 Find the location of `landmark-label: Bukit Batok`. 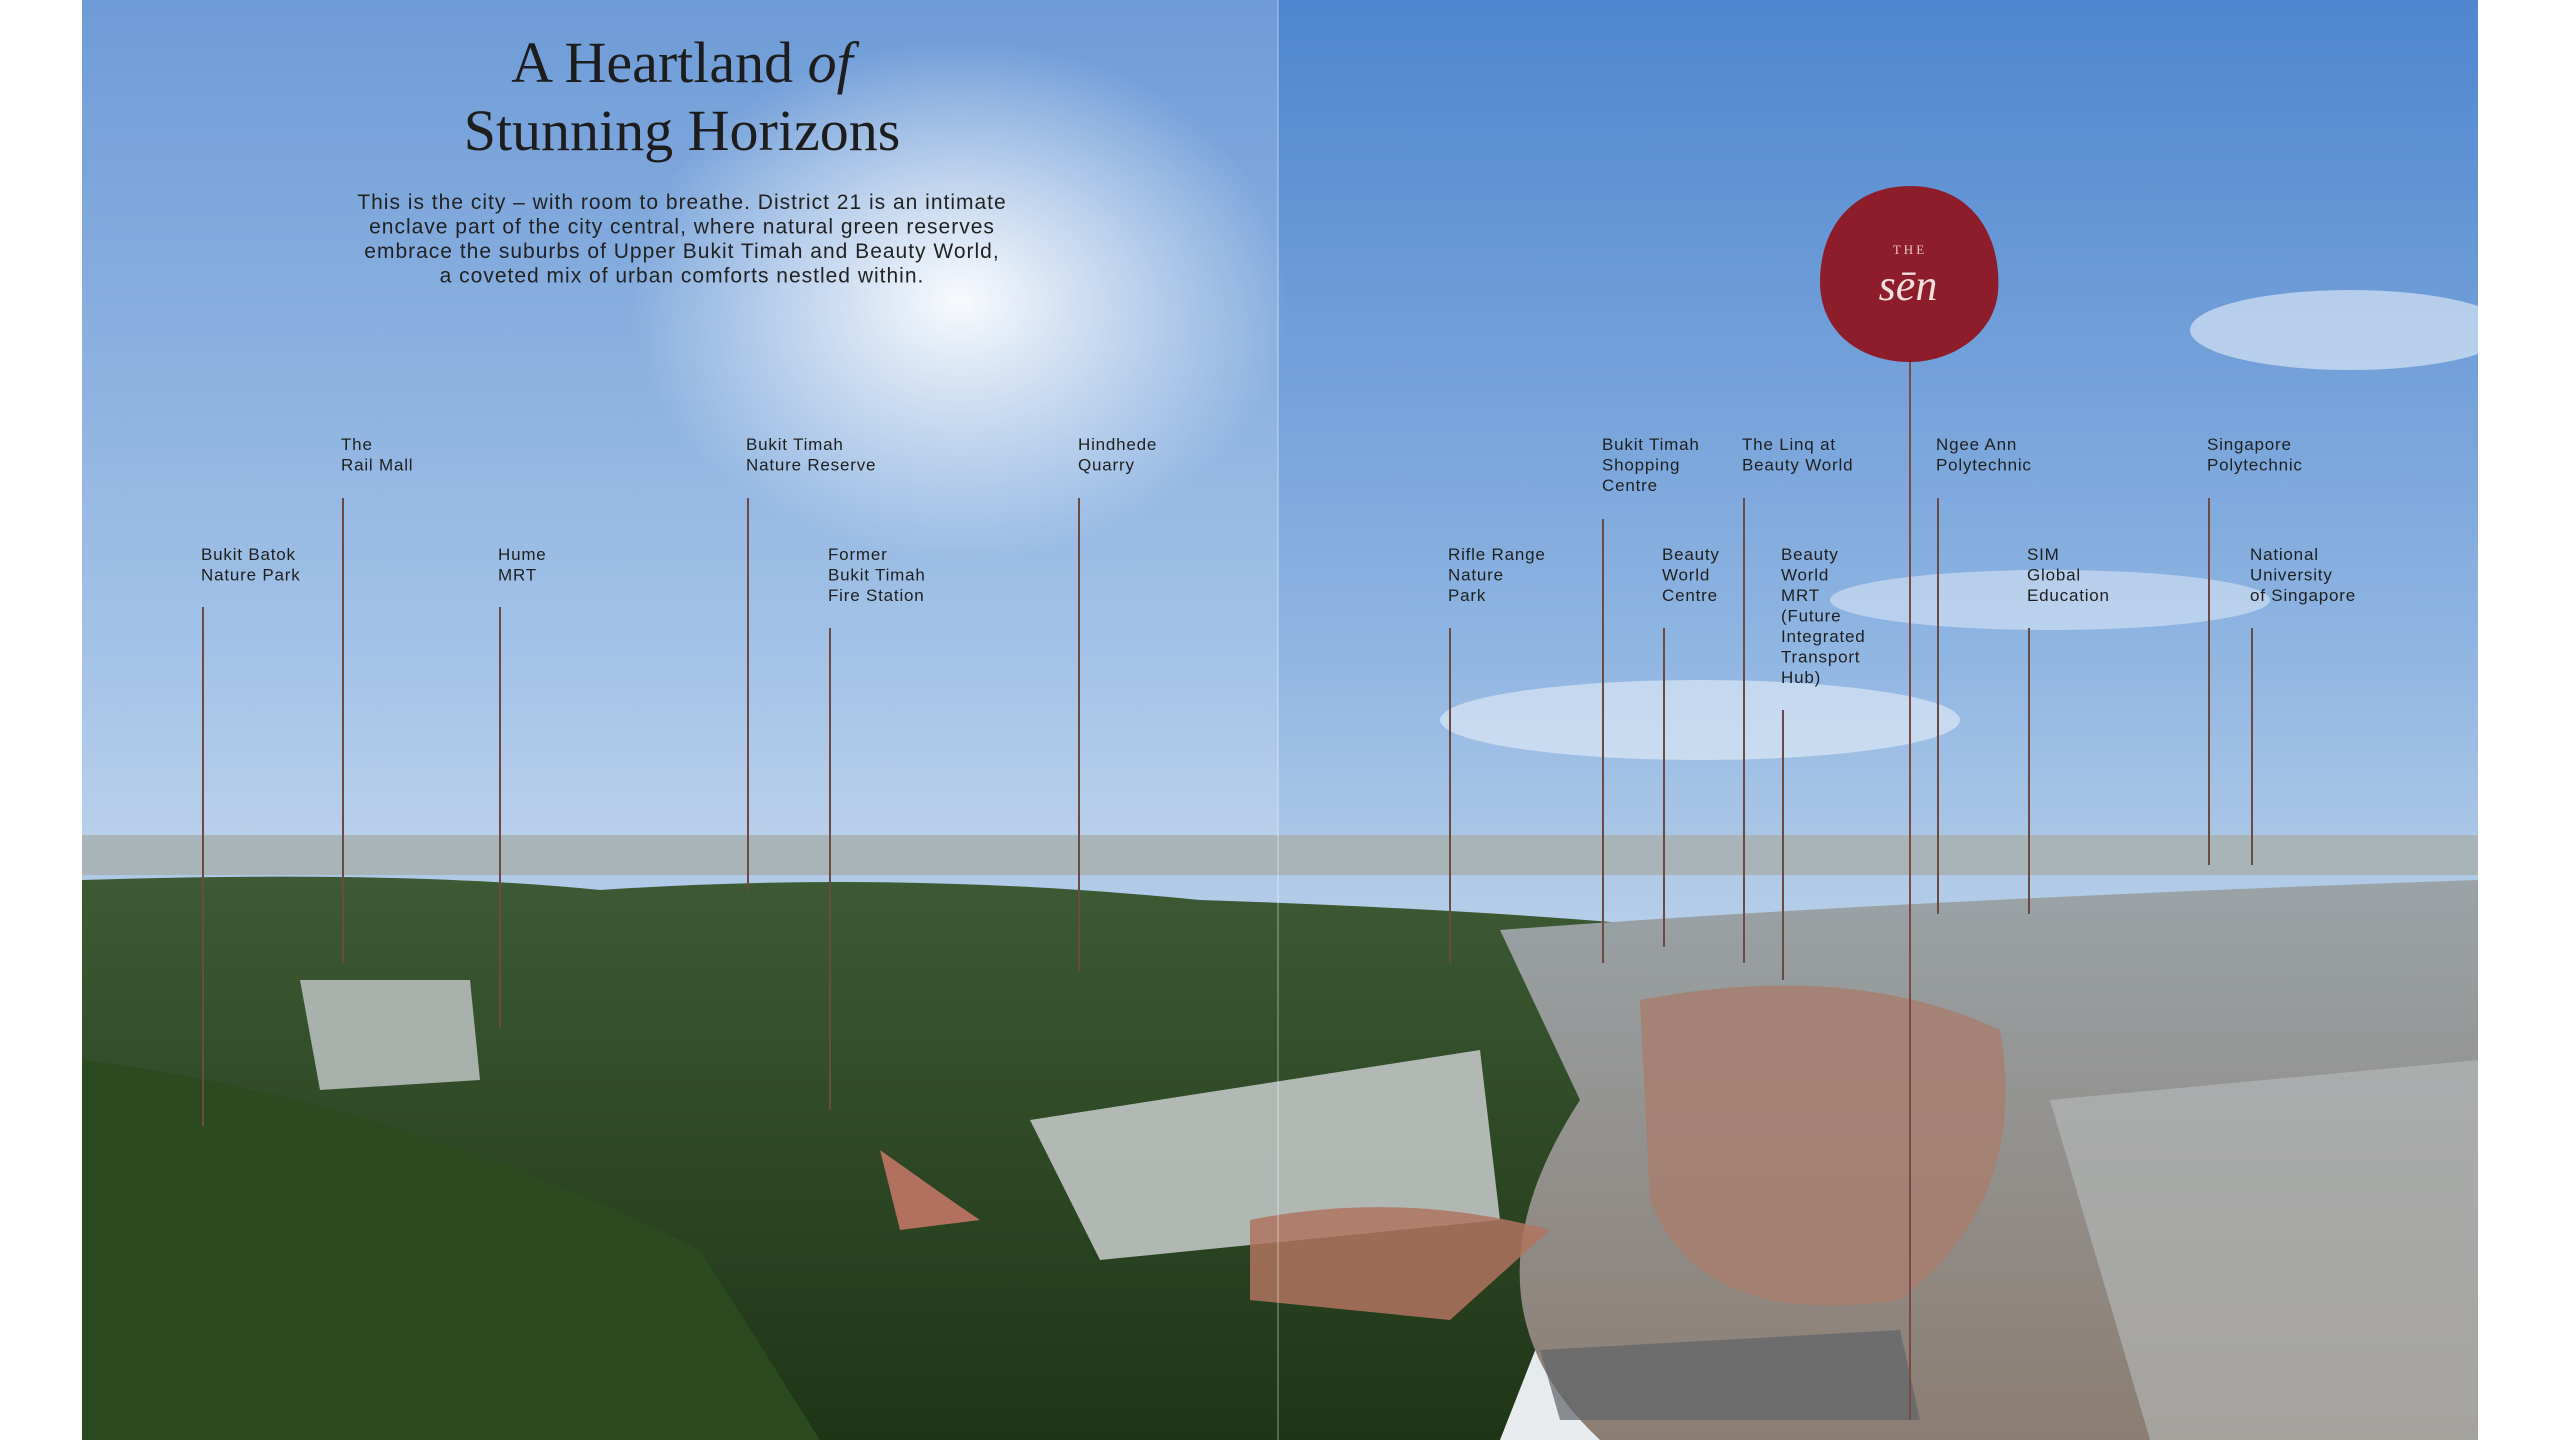

landmark-label: Bukit Batok is located at coordinates (248, 554).